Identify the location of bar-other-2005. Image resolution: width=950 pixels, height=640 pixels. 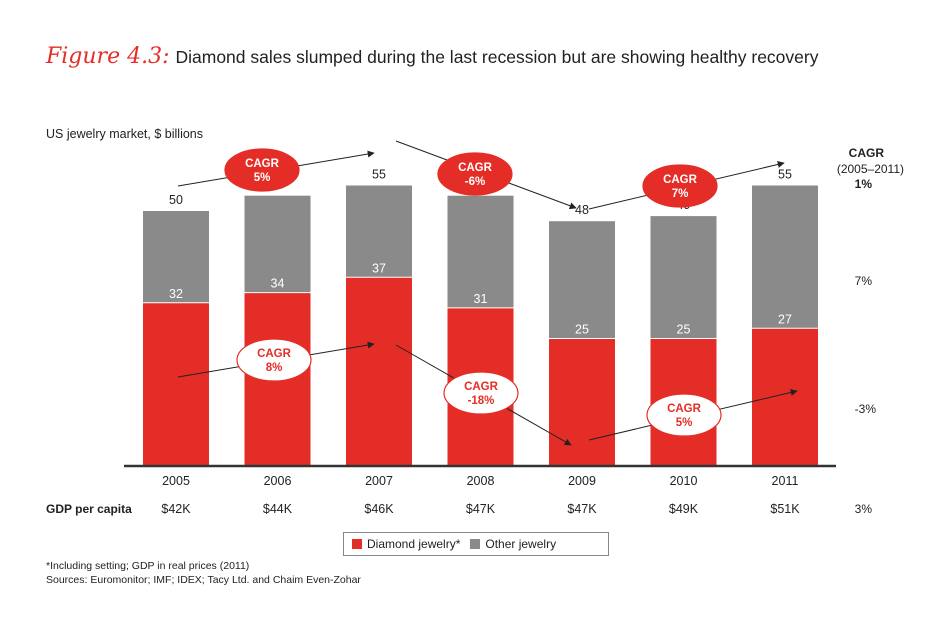
(176, 257).